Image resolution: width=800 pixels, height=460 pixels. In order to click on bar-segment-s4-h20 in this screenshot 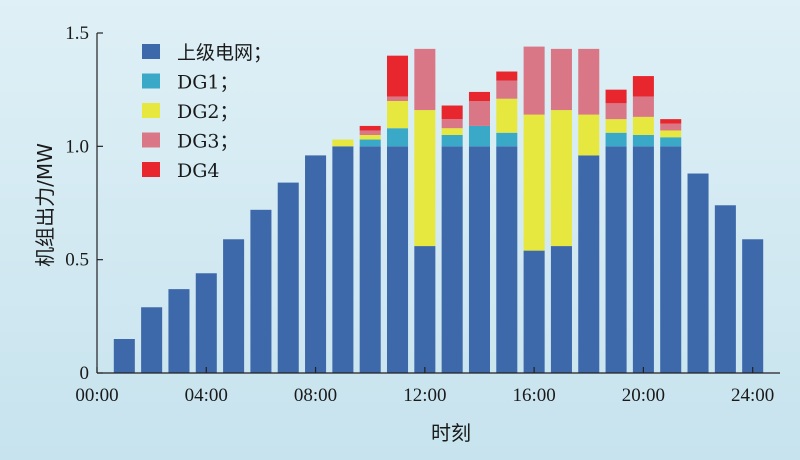, I will do `click(643, 86)`.